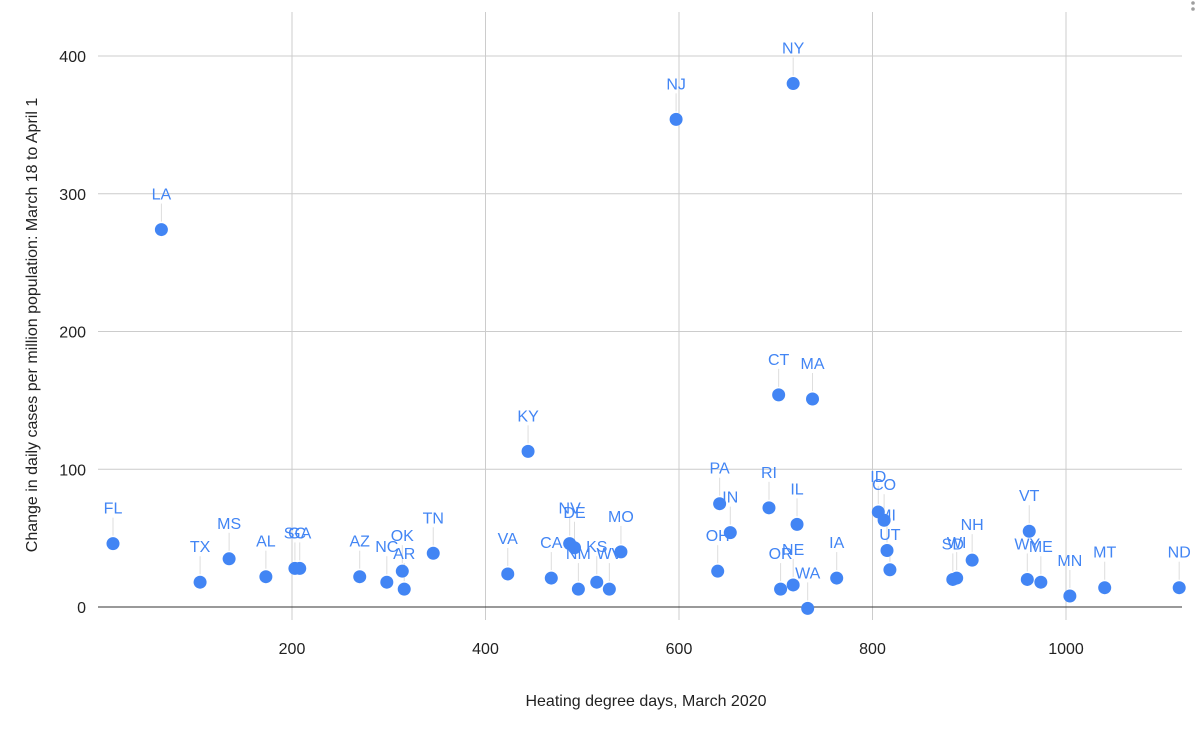 Image resolution: width=1200 pixels, height=732 pixels. What do you see at coordinates (1179, 553) in the screenshot?
I see `data-point-label: ND` at bounding box center [1179, 553].